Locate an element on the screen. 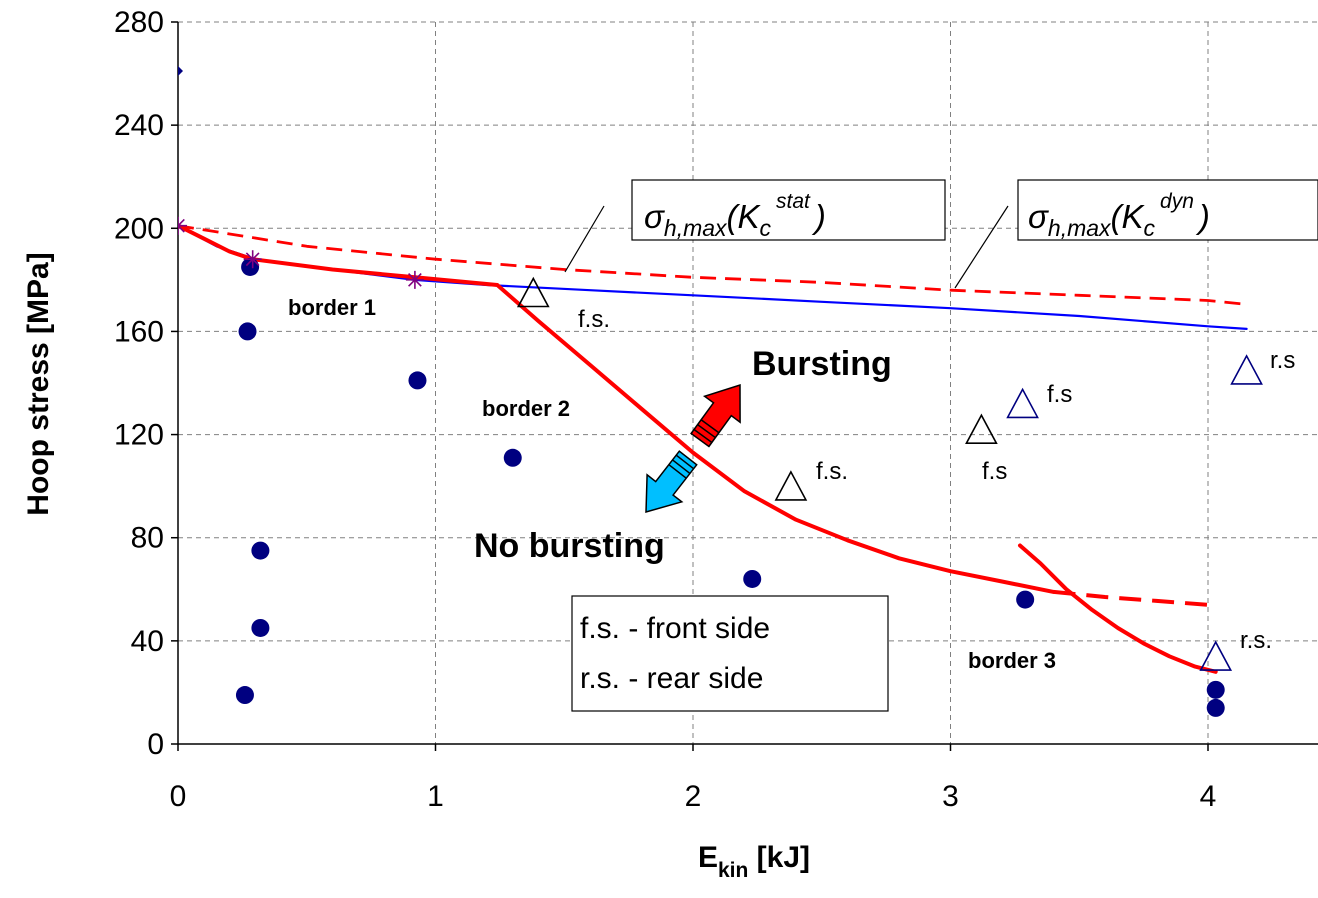 This screenshot has width=1318, height=898. formula-box-stat-frame is located at coordinates (788, 210).